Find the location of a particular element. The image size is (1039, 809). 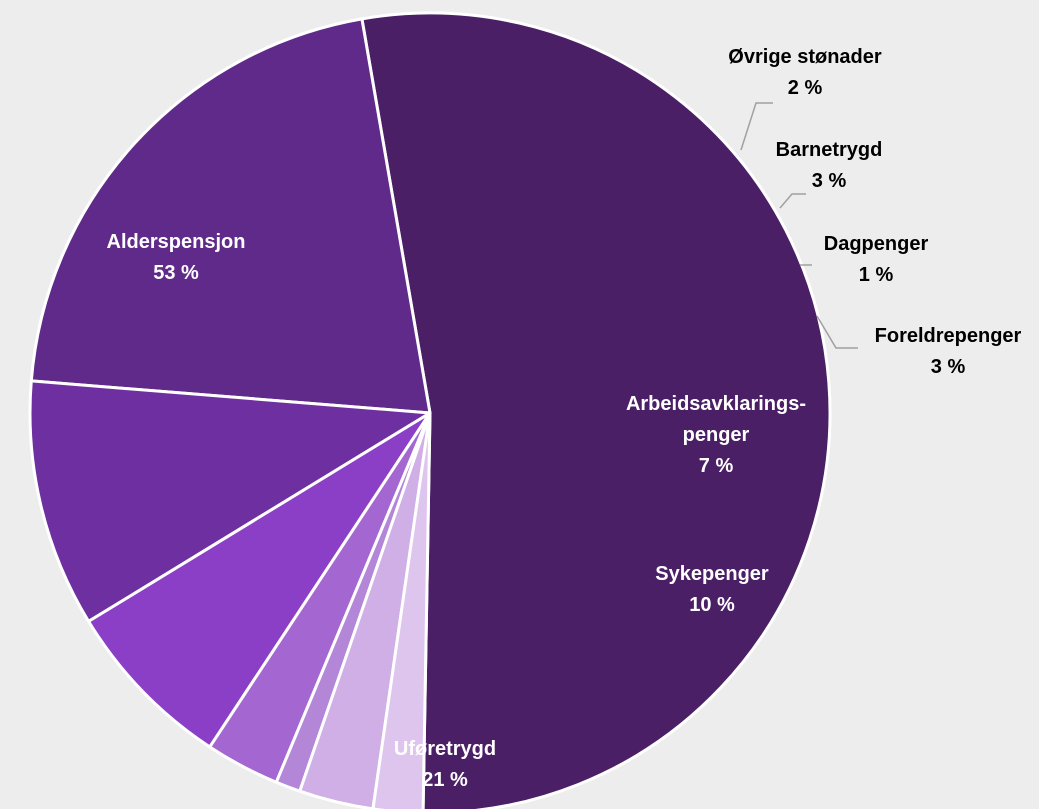

leader-line-barnetrygd is located at coordinates (792, 201).